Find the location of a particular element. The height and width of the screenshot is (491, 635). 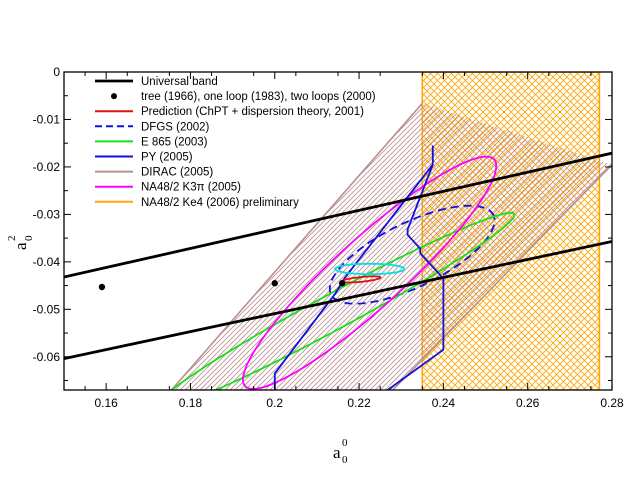

legend-label: Universal band is located at coordinates (179, 82).